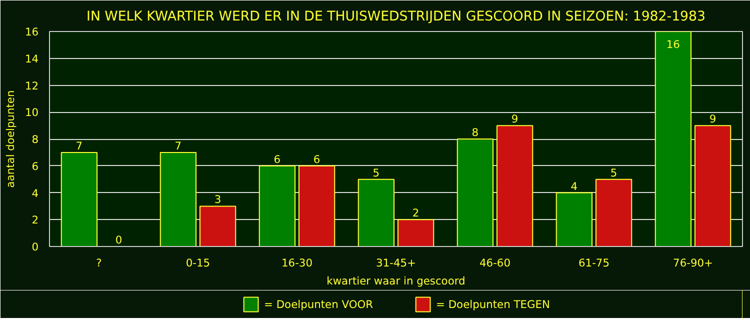 The image size is (750, 320). I want to click on data-label: 3, so click(218, 199).